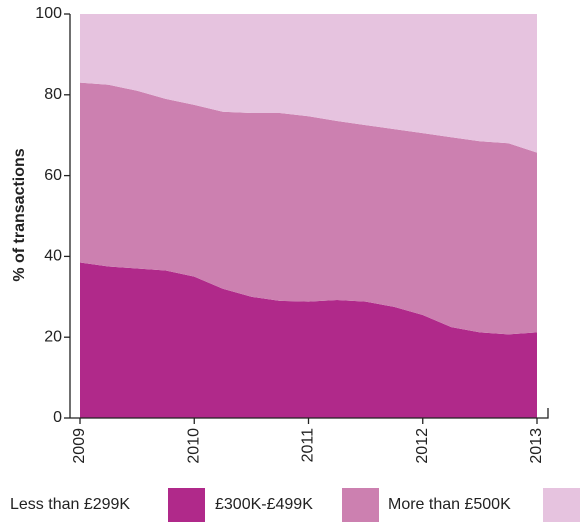 The image size is (585, 524). What do you see at coordinates (264, 504) in the screenshot?
I see `legend-label: £300K-£499K` at bounding box center [264, 504].